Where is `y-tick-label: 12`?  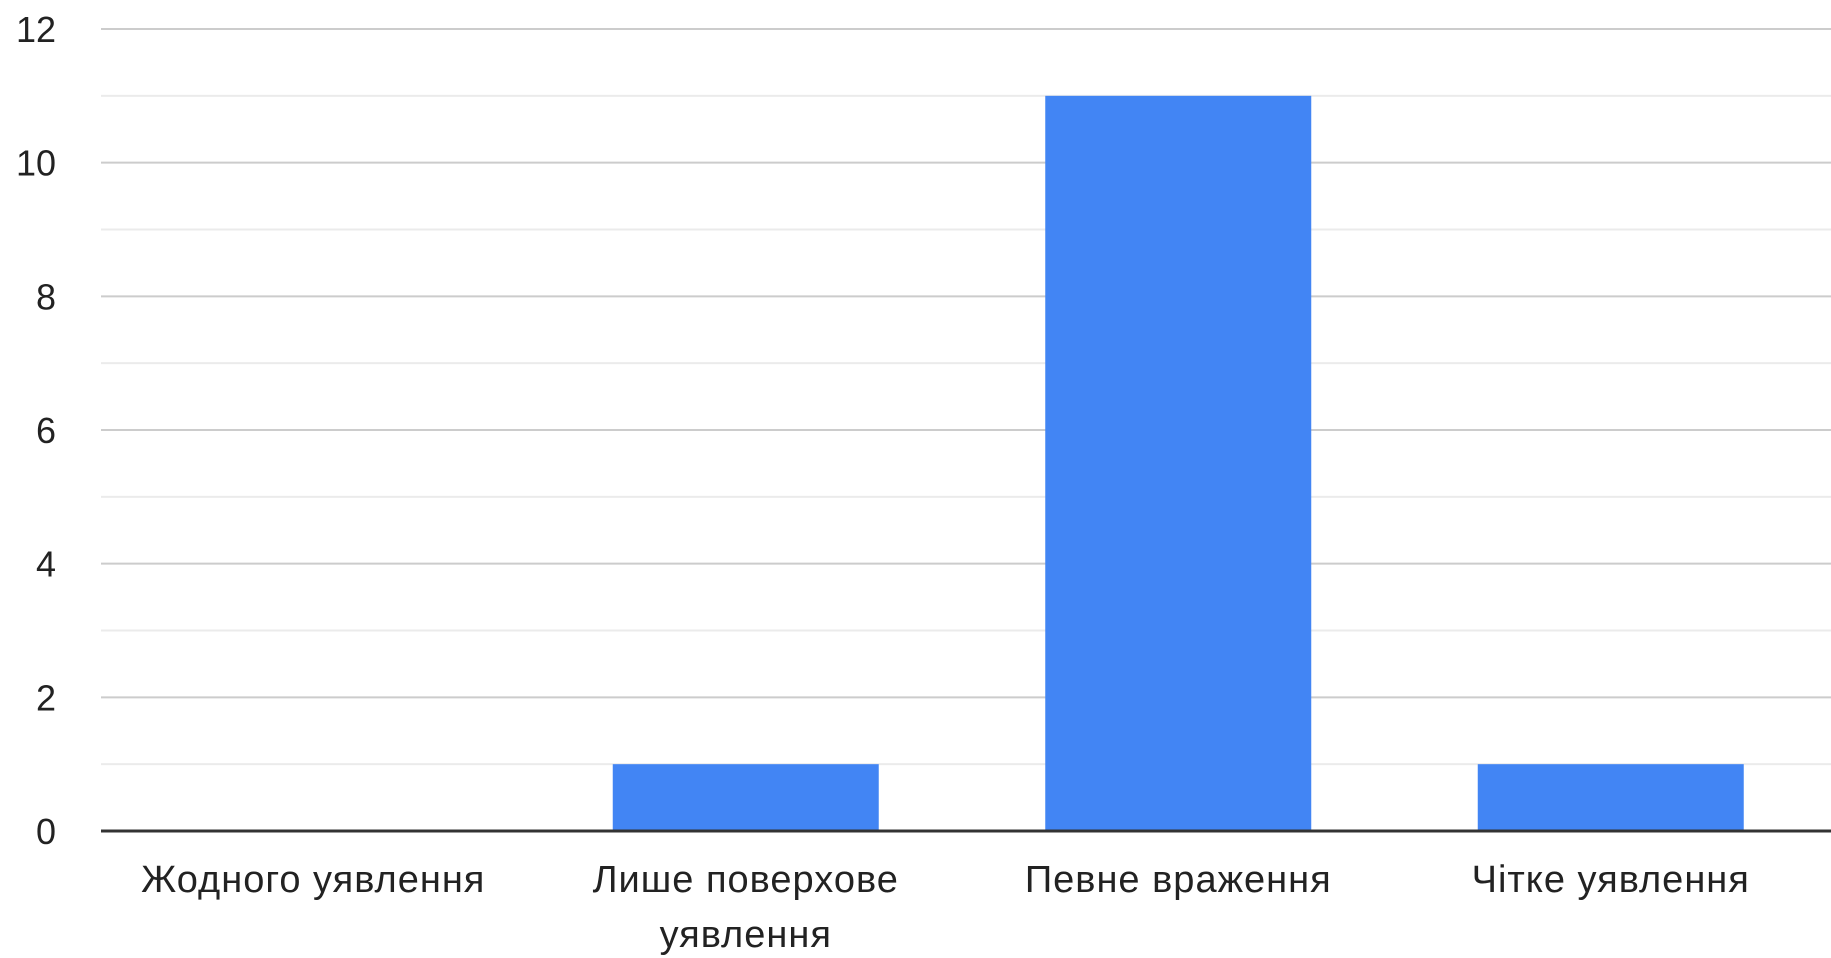
y-tick-label: 12 is located at coordinates (36, 29).